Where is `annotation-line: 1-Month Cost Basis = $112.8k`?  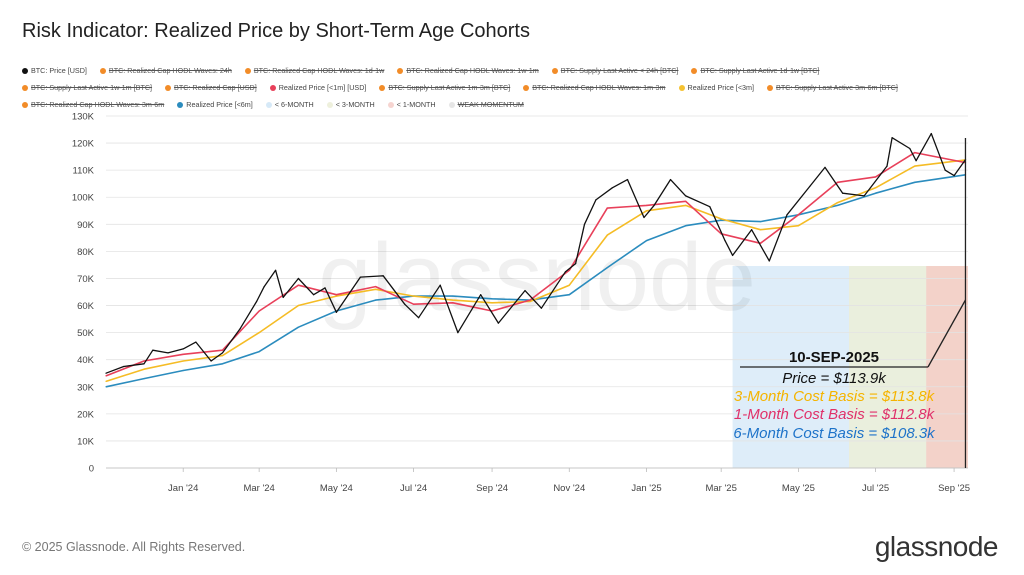 annotation-line: 1-Month Cost Basis = $112.8k is located at coordinates (835, 414).